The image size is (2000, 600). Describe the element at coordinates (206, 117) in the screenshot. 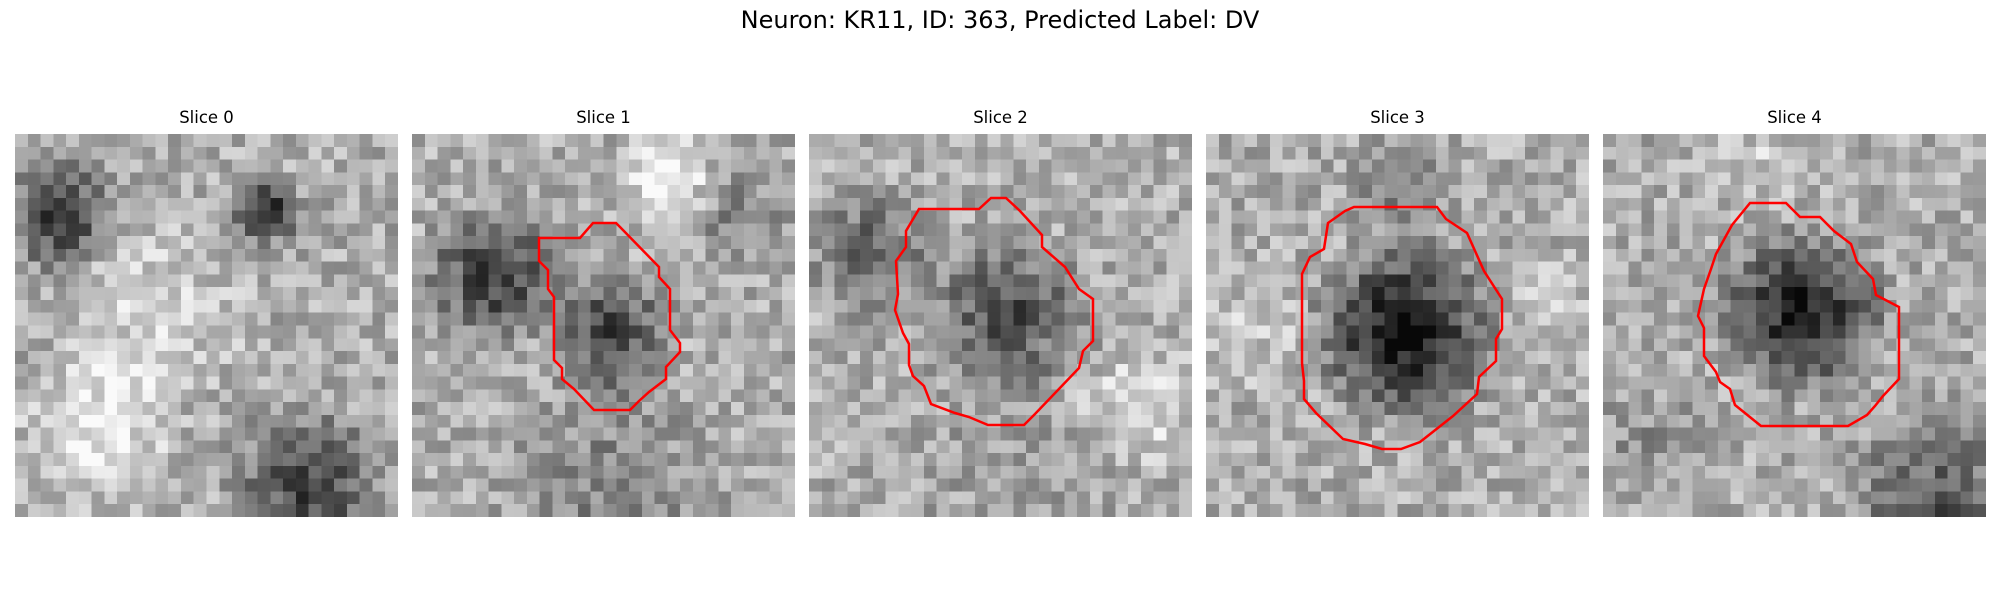

I see `slice-title: Slice 0` at that location.